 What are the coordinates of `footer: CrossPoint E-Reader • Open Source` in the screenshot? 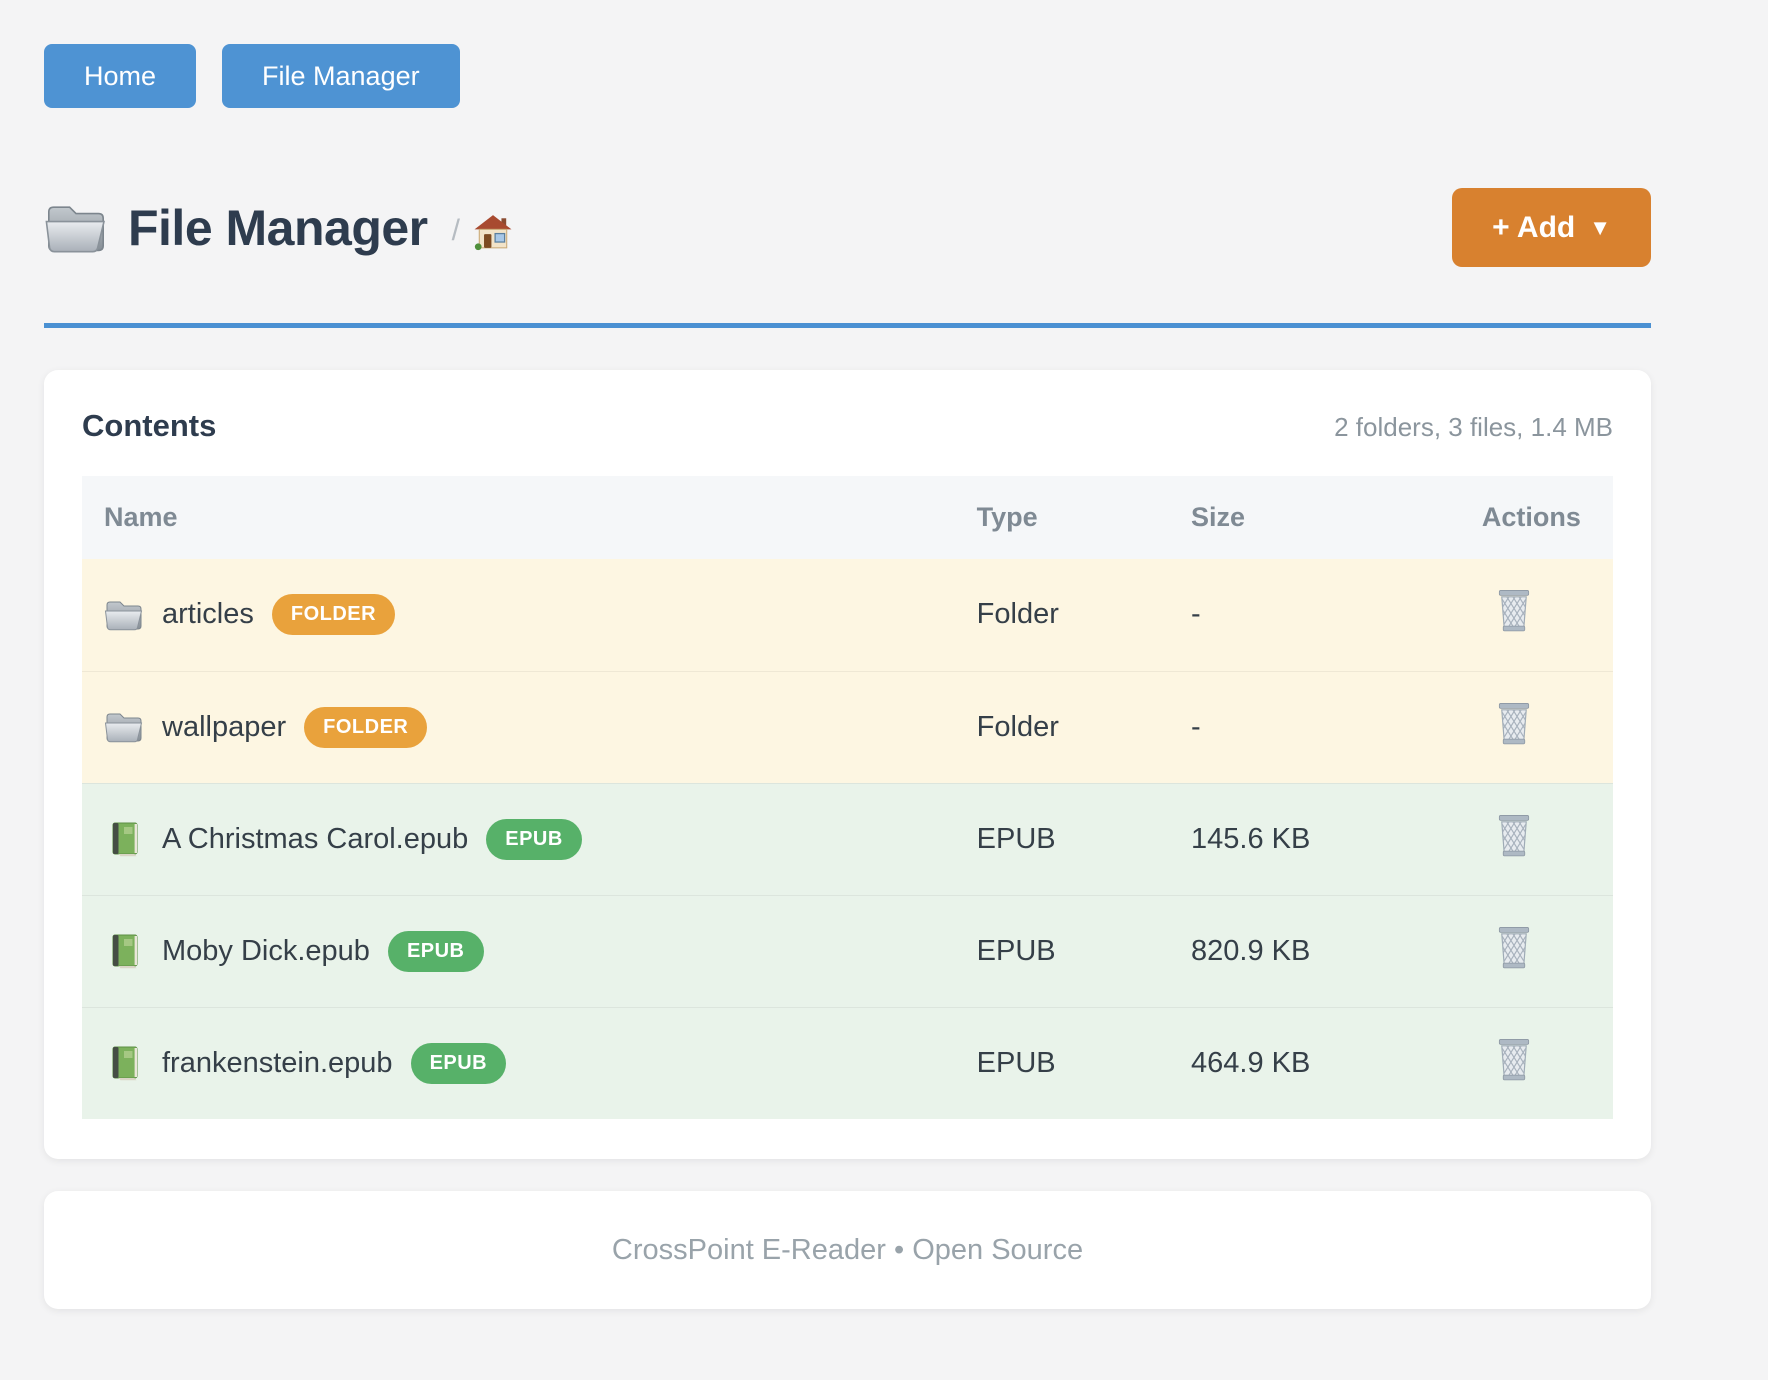 It's located at (847, 1250).